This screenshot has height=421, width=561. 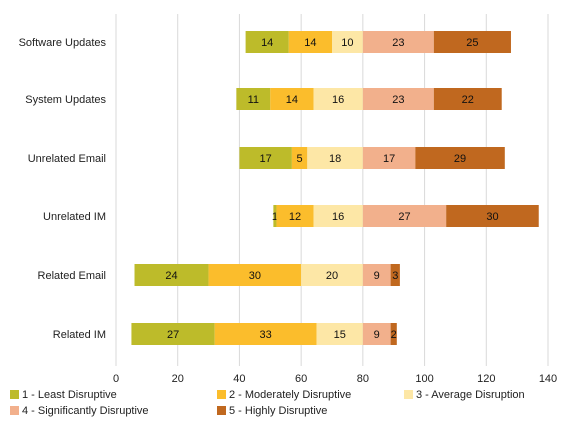 I want to click on data-label: 24, so click(x=171, y=276).